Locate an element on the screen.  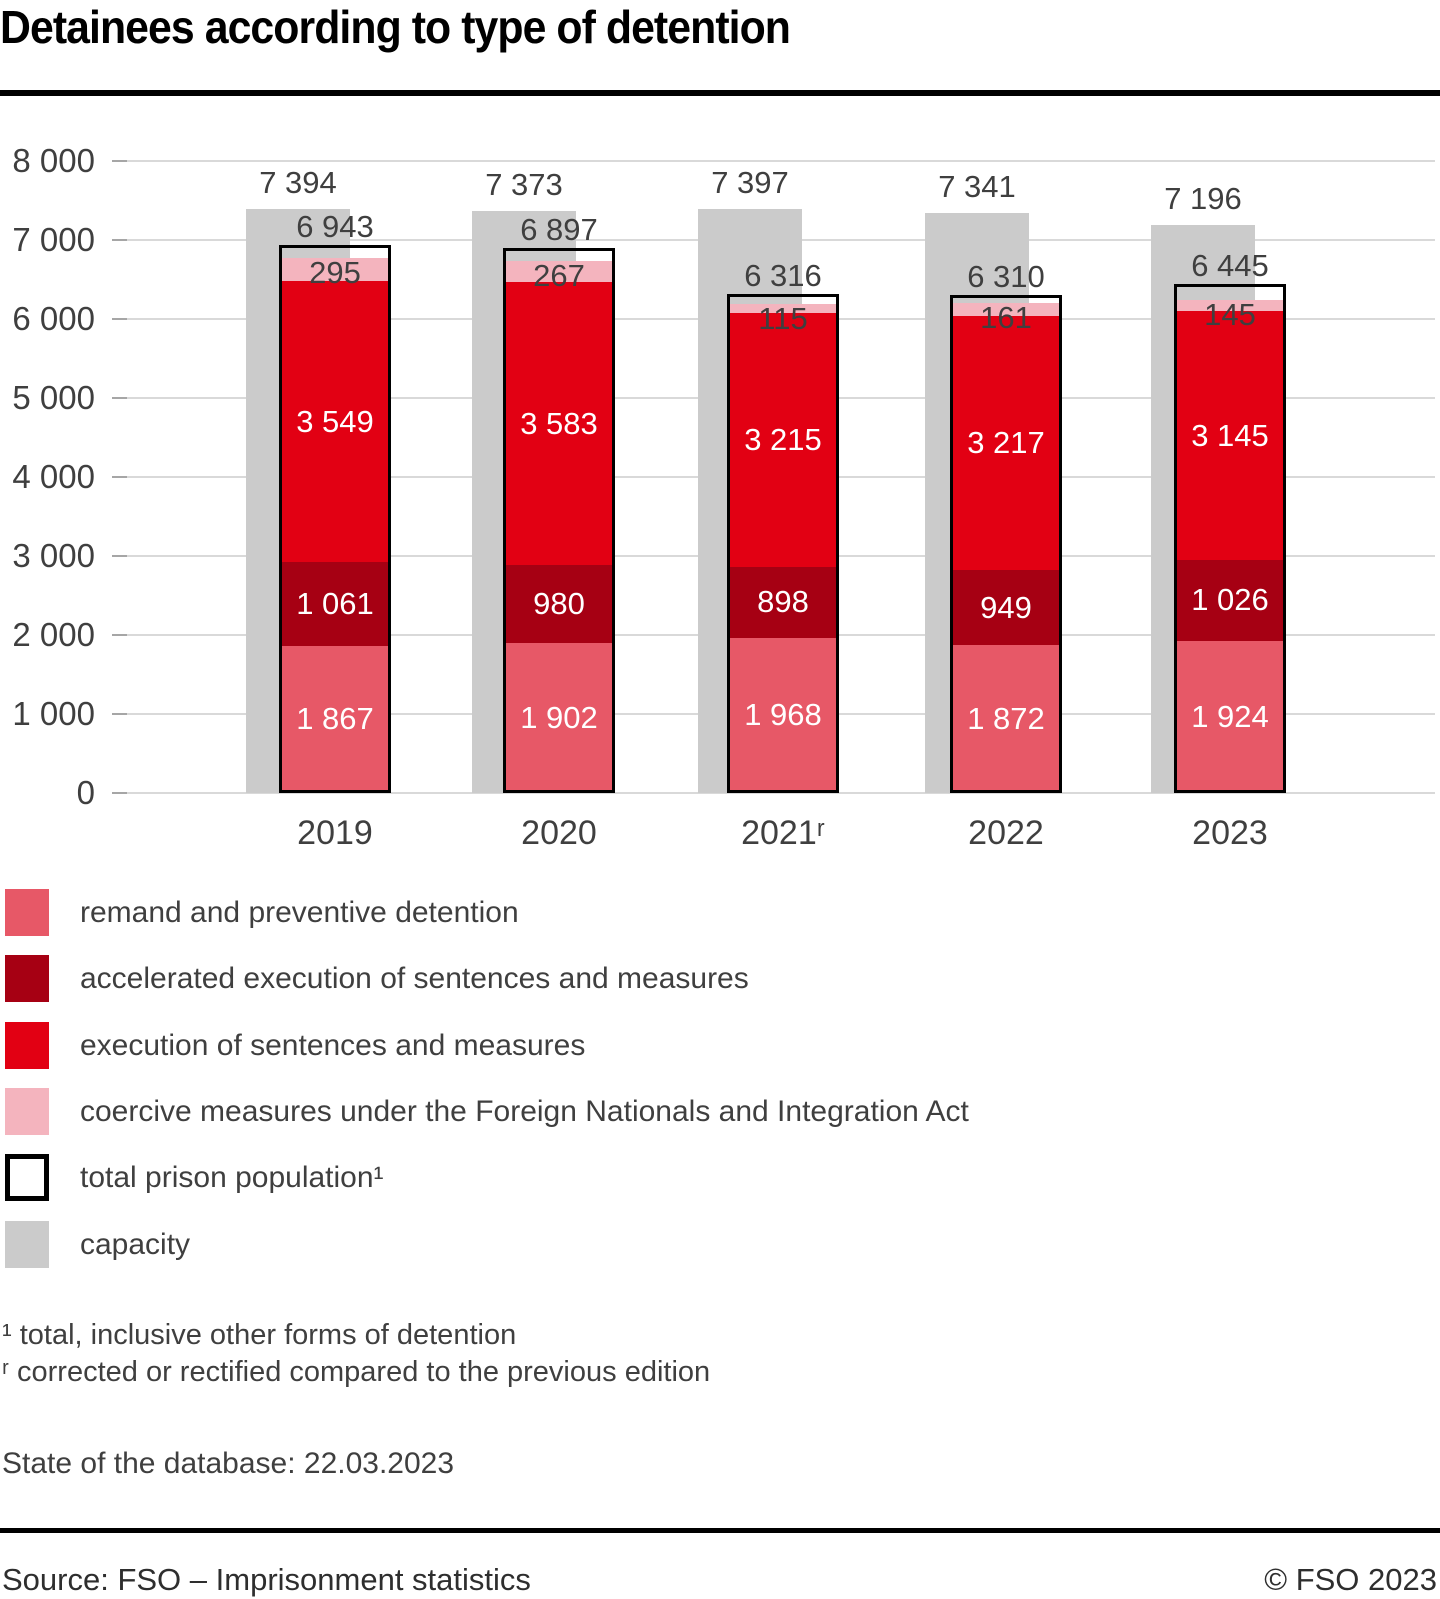
y-axis-label: 8 000 is located at coordinates (53, 160).